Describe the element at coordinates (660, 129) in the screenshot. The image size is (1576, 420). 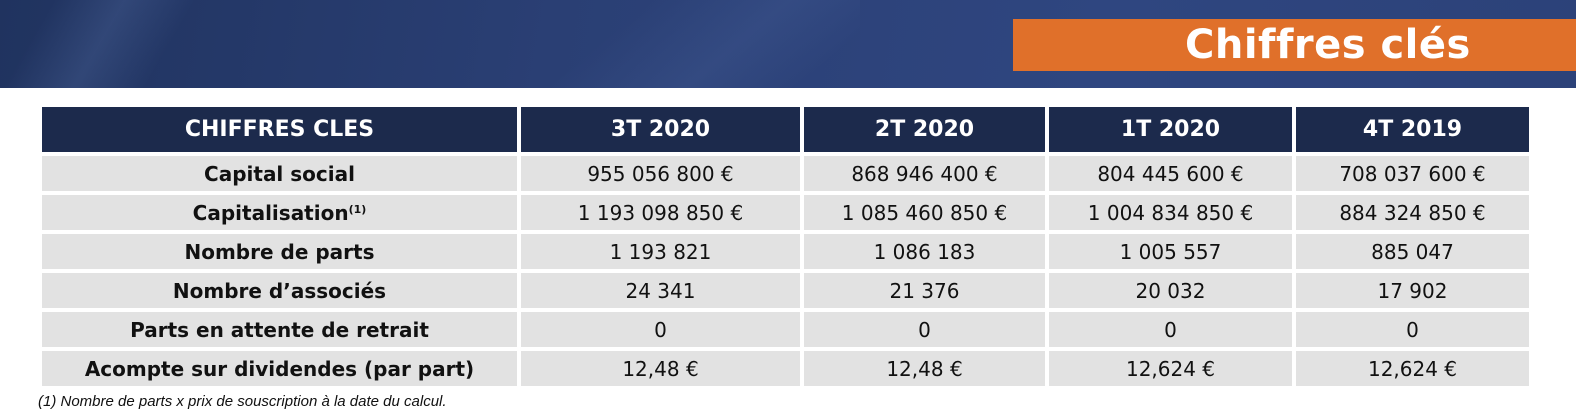
I see `column-header: 3T 2020` at that location.